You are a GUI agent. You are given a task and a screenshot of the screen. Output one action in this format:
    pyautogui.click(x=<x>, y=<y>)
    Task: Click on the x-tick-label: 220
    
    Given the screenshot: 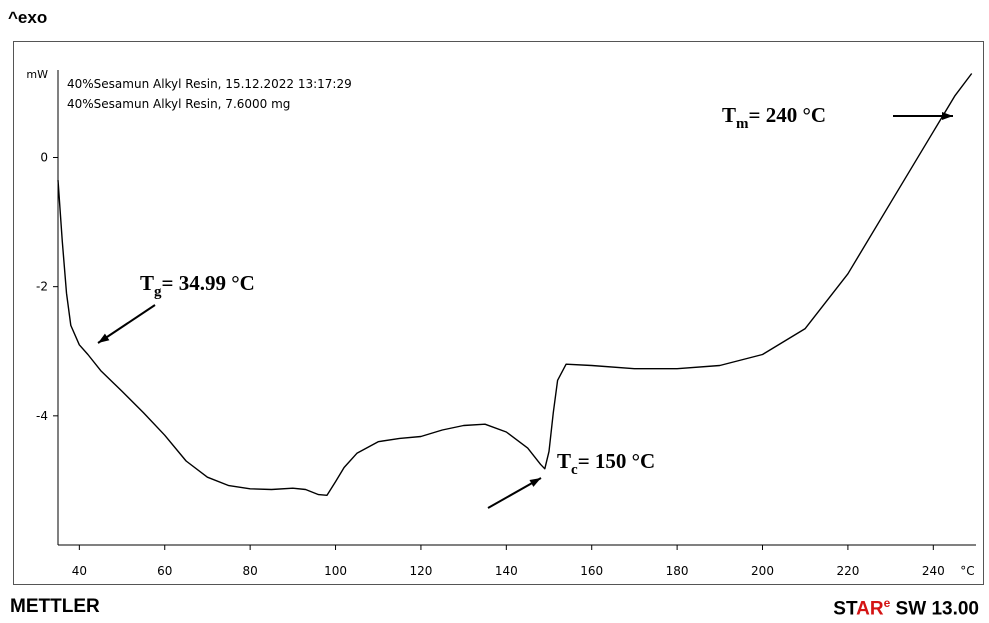 What is the action you would take?
    pyautogui.click(x=847, y=571)
    